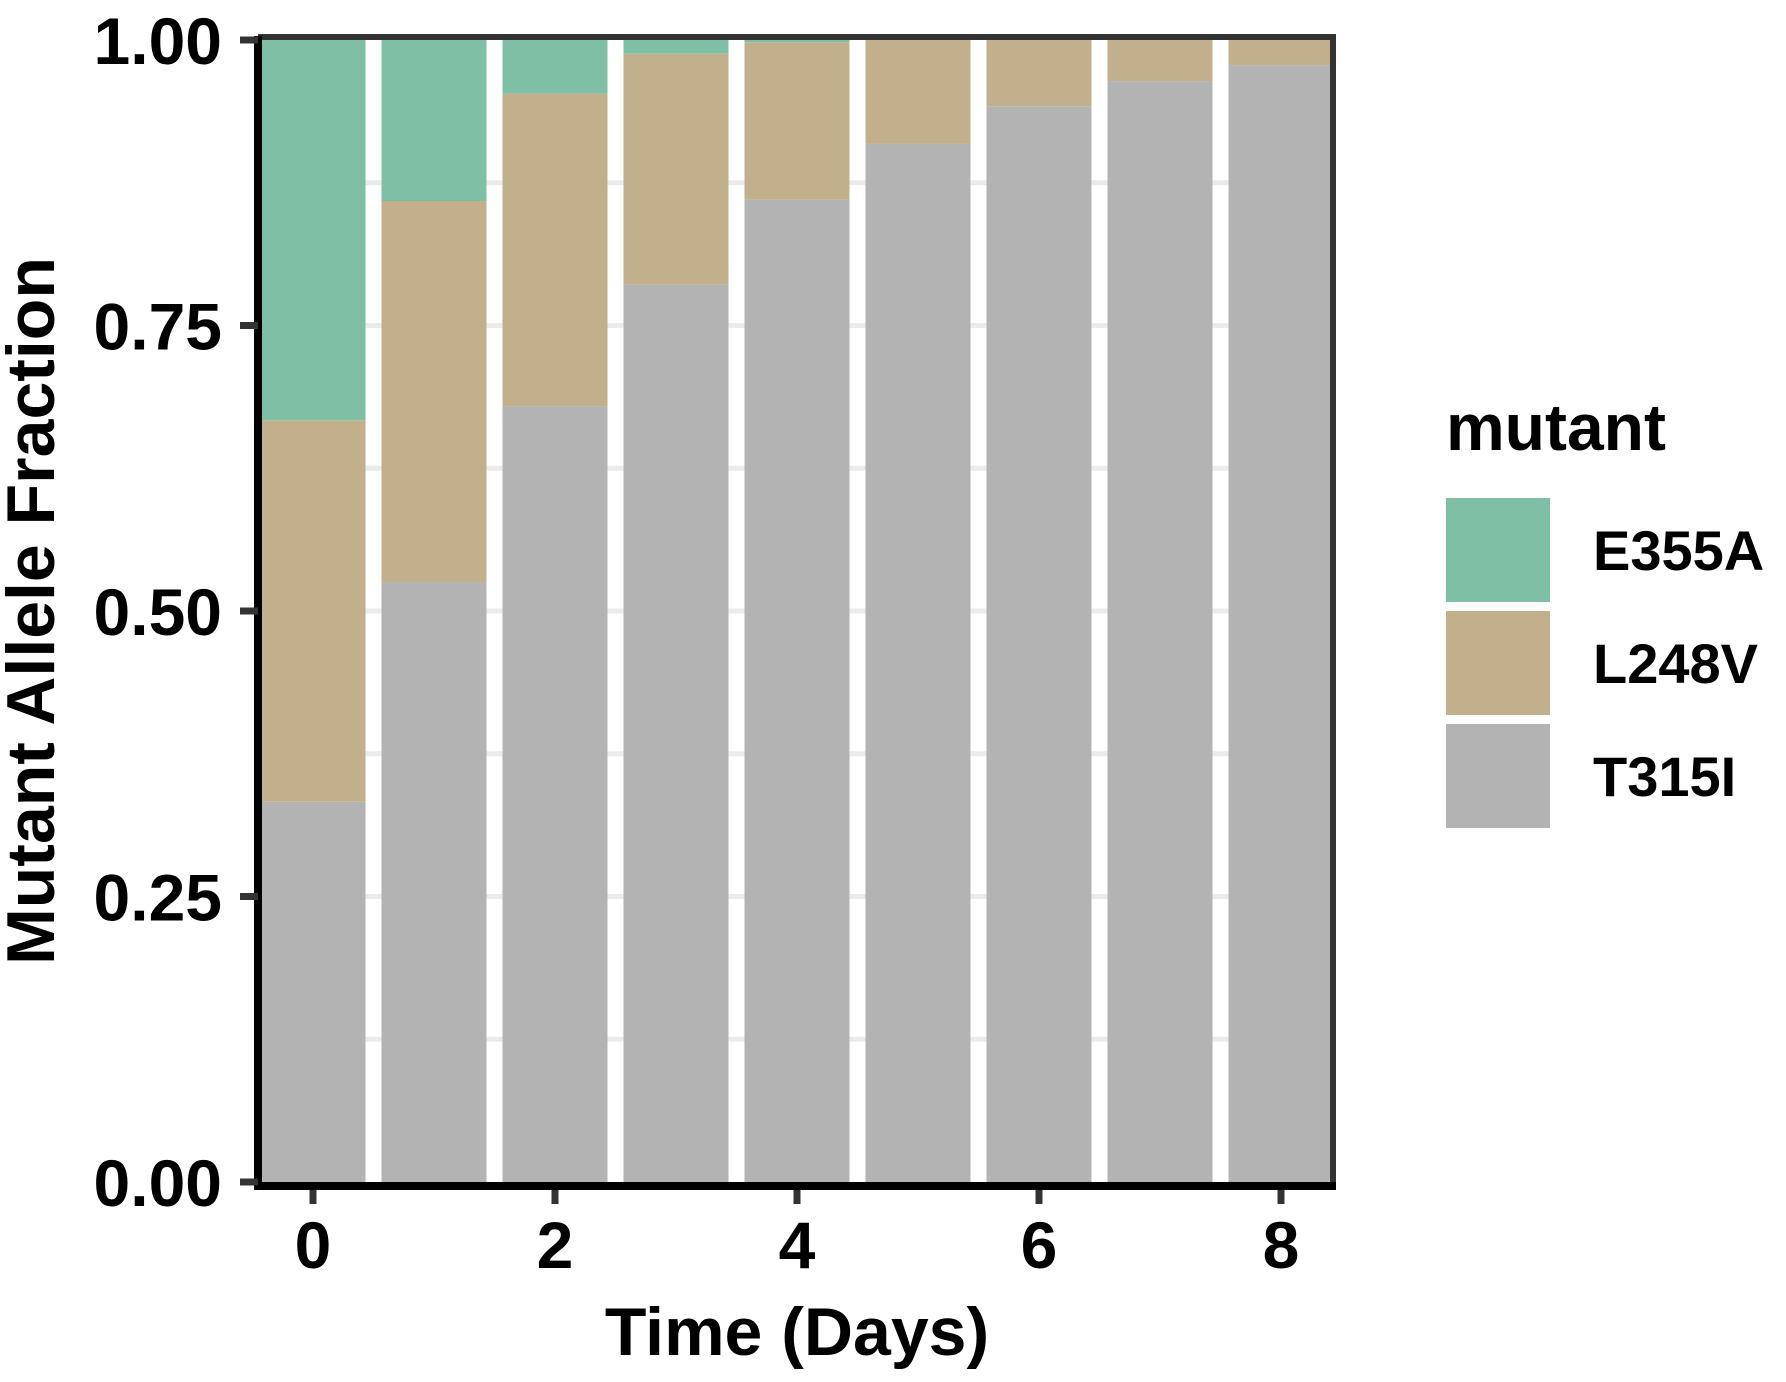  I want to click on y-axis-ticks: 0.00 0.25 0.50 0.75 1.00, so click(176, 612).